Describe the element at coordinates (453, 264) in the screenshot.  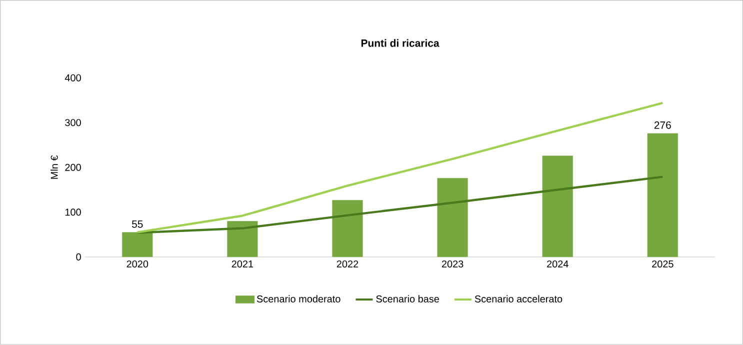
I see `x-tick-label: 2023` at that location.